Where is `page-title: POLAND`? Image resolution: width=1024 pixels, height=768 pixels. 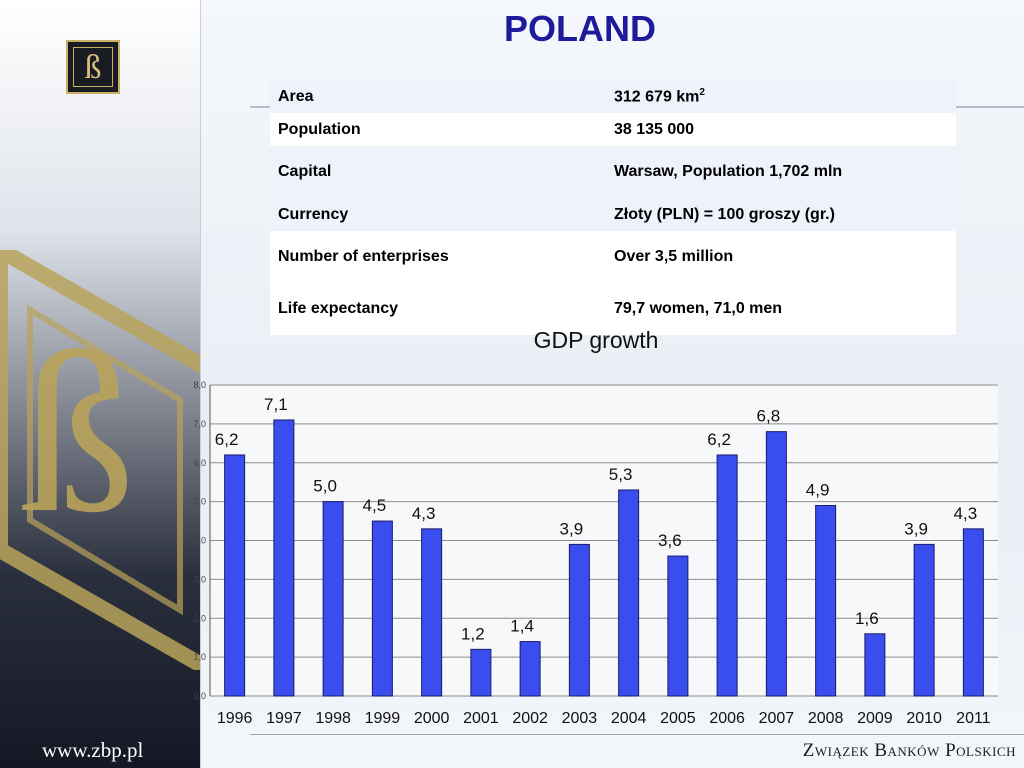
page-title: POLAND is located at coordinates (580, 28).